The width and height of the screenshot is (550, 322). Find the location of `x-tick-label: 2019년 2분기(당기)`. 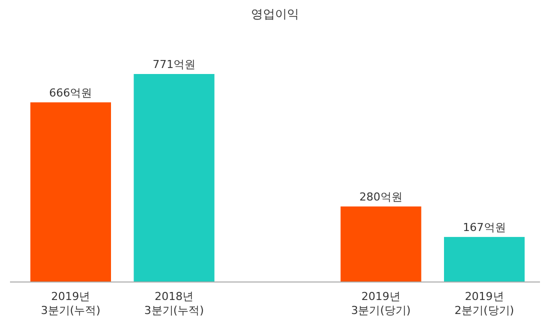

x-tick-label: 2019년 2분기(당기) is located at coordinates (484, 303).